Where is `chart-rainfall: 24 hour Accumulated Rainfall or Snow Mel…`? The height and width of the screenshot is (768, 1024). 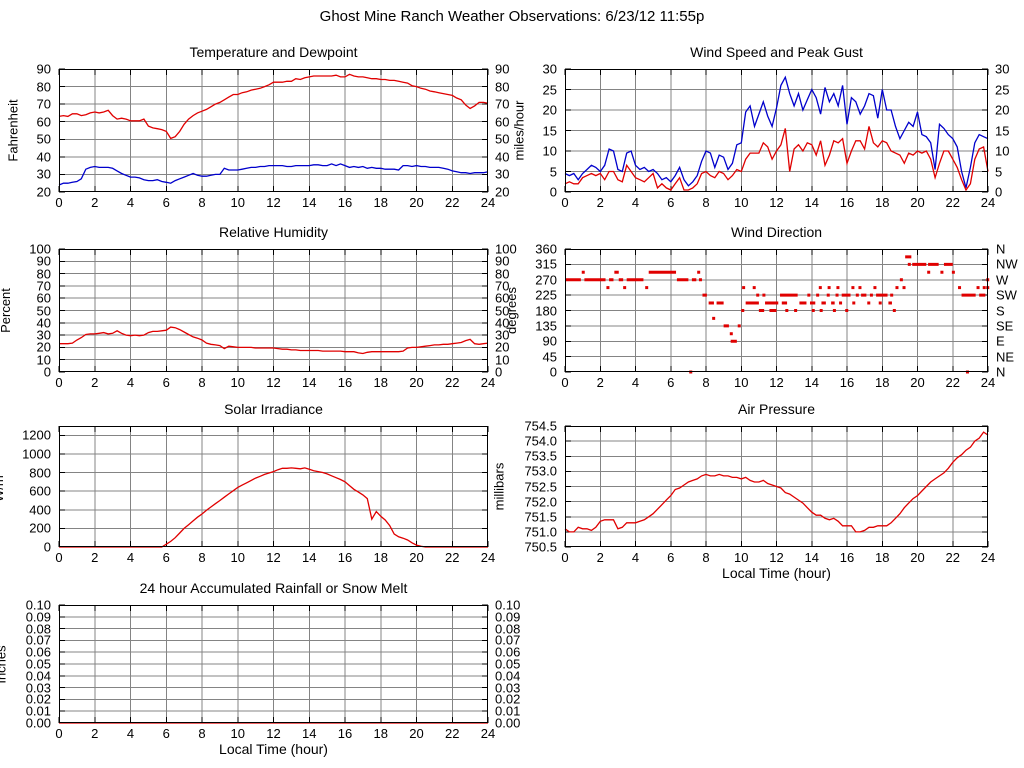
chart-rainfall: 24 hour Accumulated Rainfall or Snow Mel… is located at coordinates (260, 668).